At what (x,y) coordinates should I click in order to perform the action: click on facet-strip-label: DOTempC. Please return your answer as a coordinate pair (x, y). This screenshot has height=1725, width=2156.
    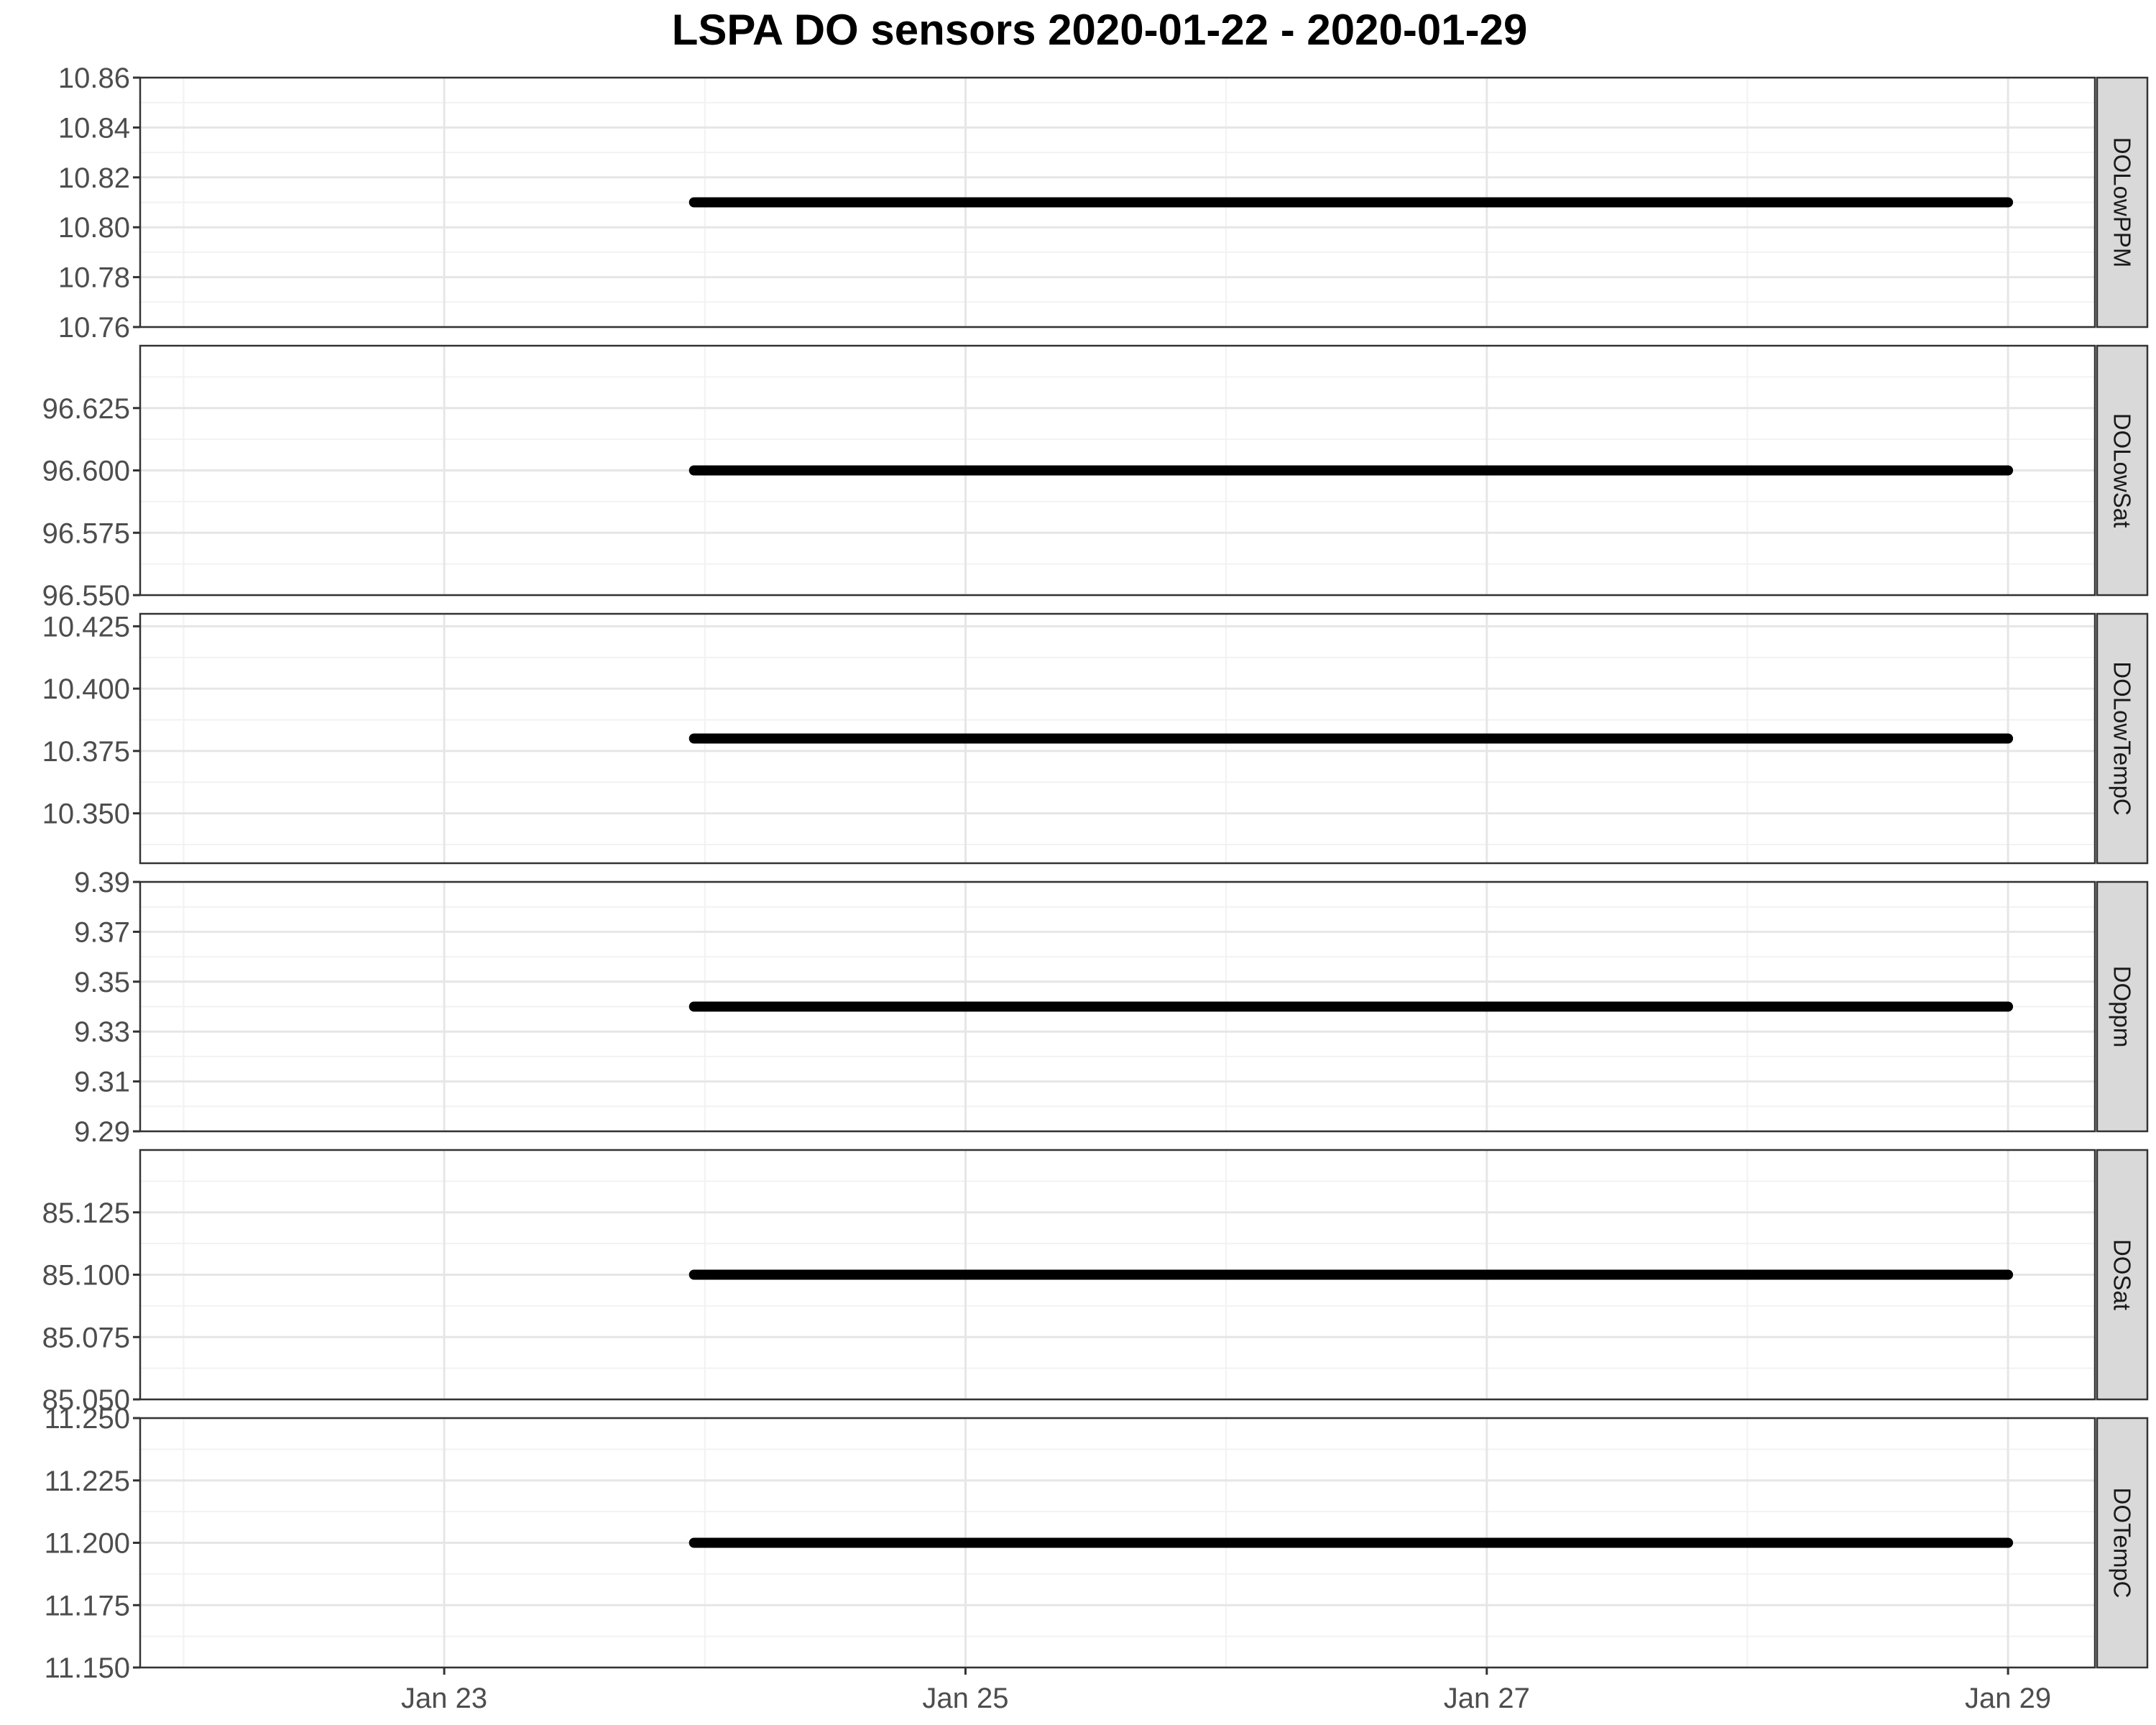
    Looking at the image, I should click on (2122, 1542).